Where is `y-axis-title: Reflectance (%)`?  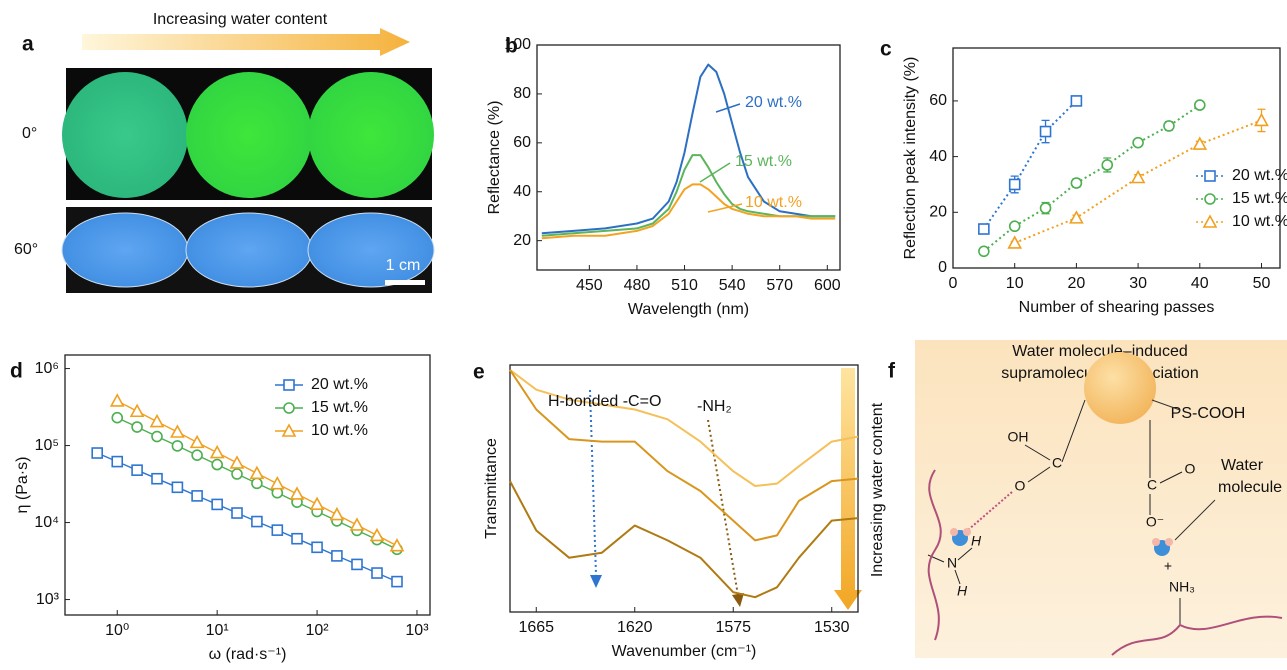 y-axis-title: Reflectance (%) is located at coordinates (494, 158).